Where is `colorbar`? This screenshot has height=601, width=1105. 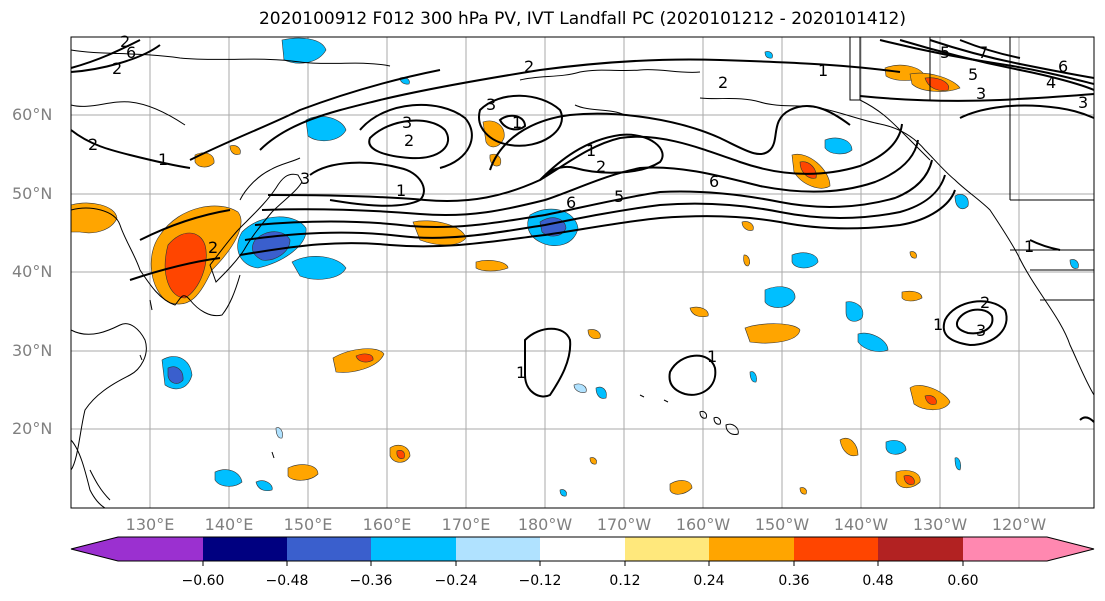
colorbar is located at coordinates (582, 551).